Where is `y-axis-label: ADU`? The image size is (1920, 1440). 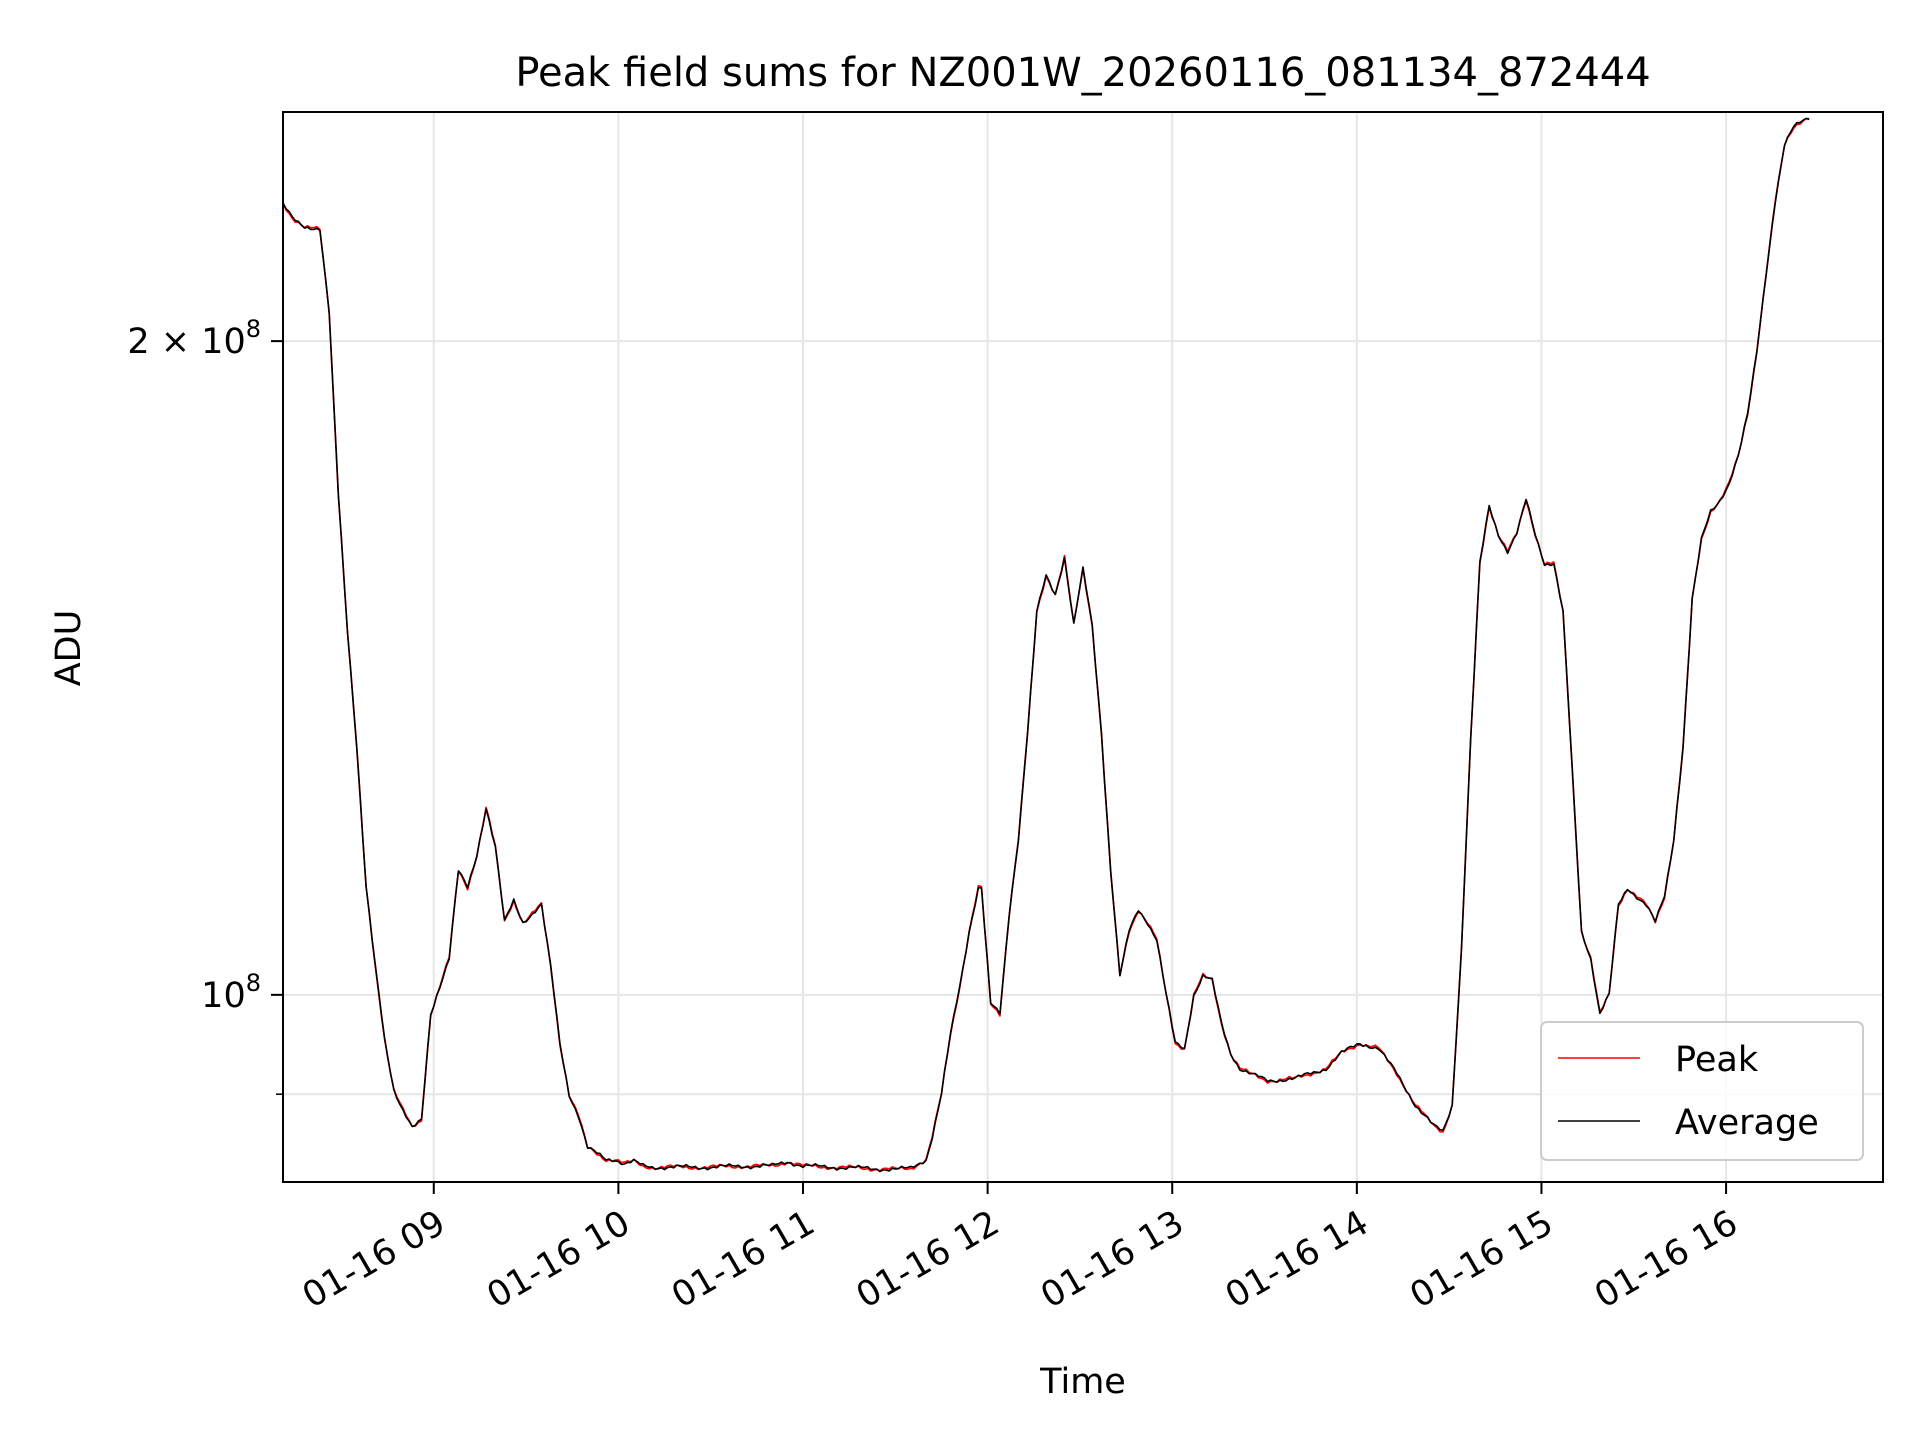 y-axis-label: ADU is located at coordinates (69, 648).